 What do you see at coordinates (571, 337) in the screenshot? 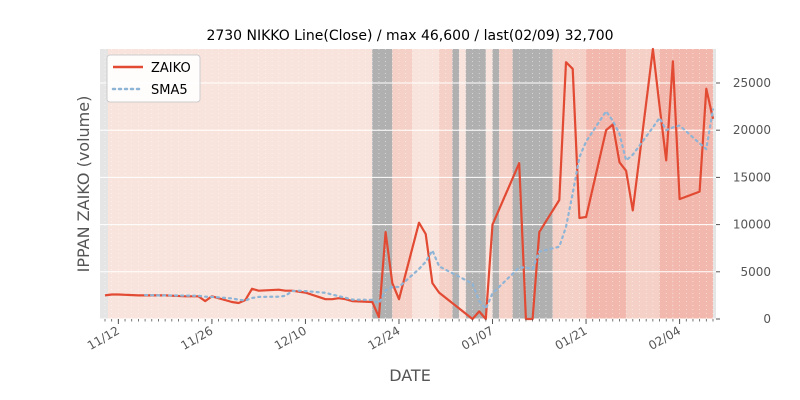
I see `x-tick-label: 01/21` at bounding box center [571, 337].